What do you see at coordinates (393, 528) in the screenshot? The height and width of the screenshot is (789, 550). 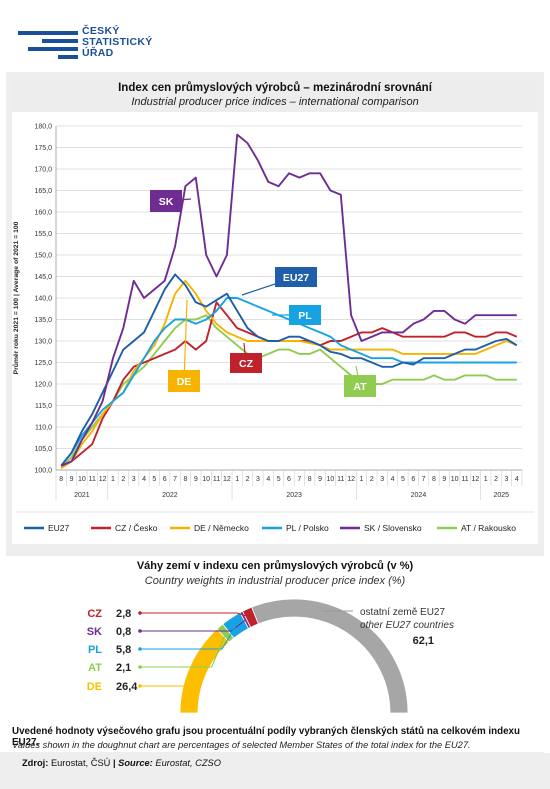 I see `legend-entry: SK / Slovensko` at bounding box center [393, 528].